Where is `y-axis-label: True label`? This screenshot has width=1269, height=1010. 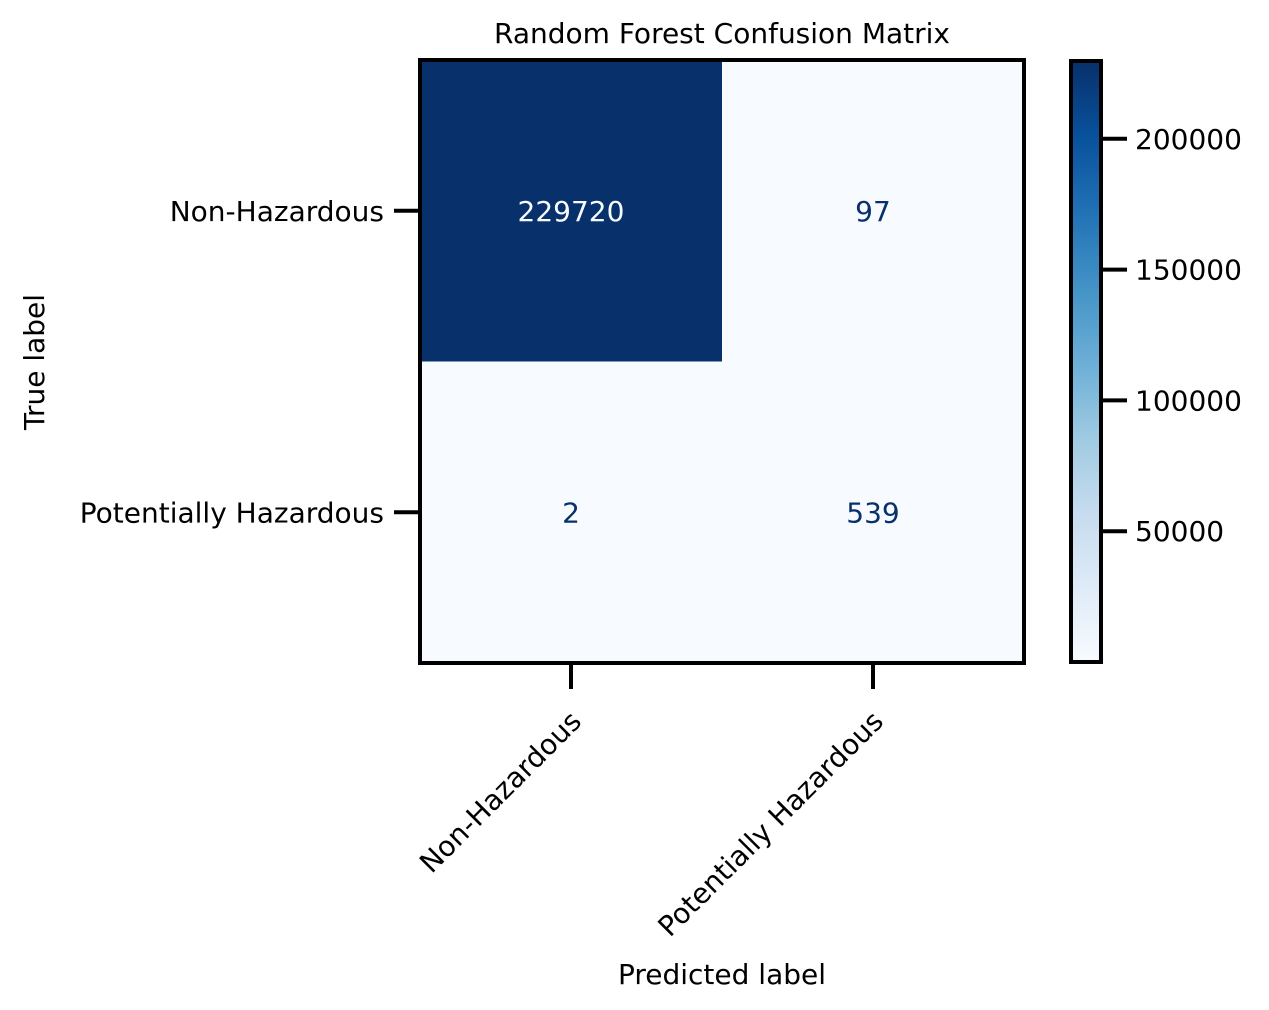
y-axis-label: True label is located at coordinates (34, 362).